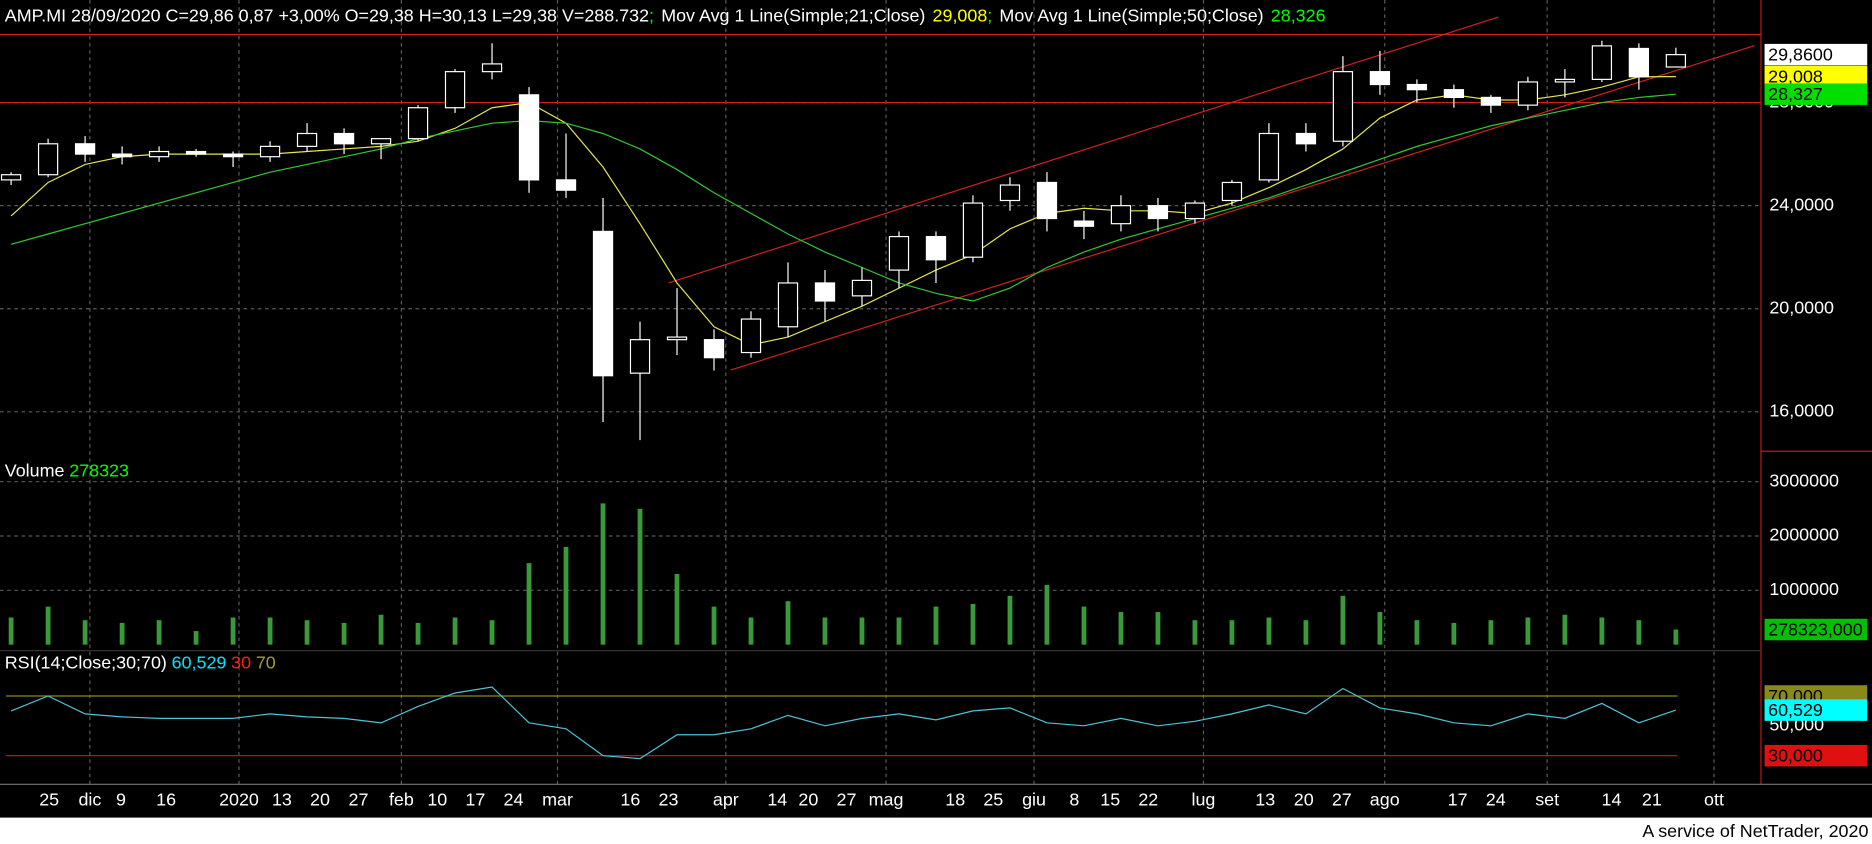  I want to click on header-part: 29,008, so click(960, 15).